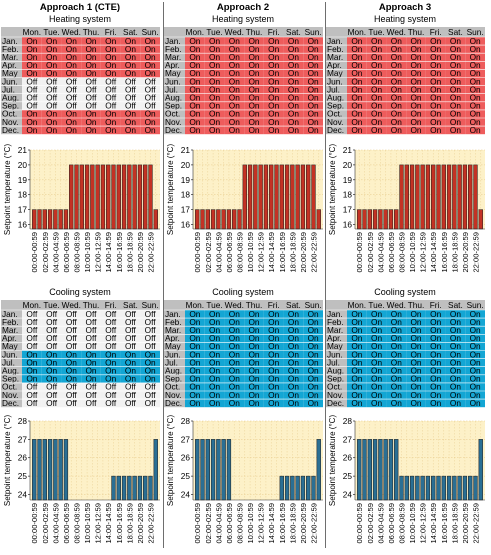  Describe the element at coordinates (10, 403) in the screenshot. I see `month-label: Dec.` at that location.